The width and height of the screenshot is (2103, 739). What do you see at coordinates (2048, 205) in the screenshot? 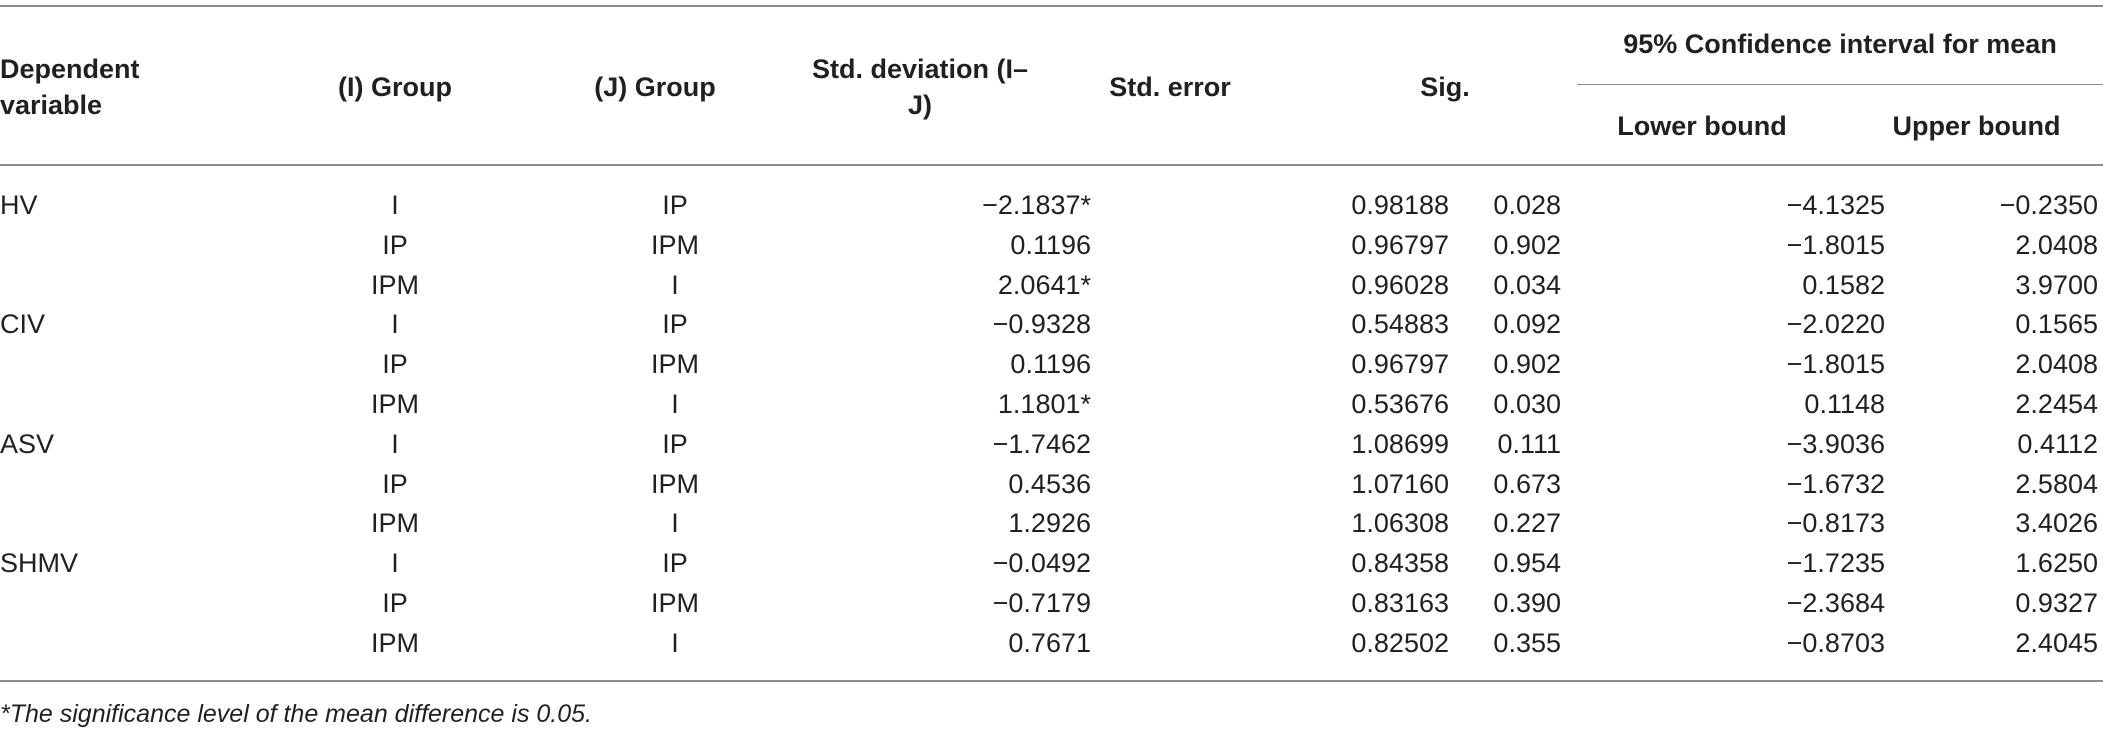
I see `upper-bound-cell: −0.2350` at bounding box center [2048, 205].